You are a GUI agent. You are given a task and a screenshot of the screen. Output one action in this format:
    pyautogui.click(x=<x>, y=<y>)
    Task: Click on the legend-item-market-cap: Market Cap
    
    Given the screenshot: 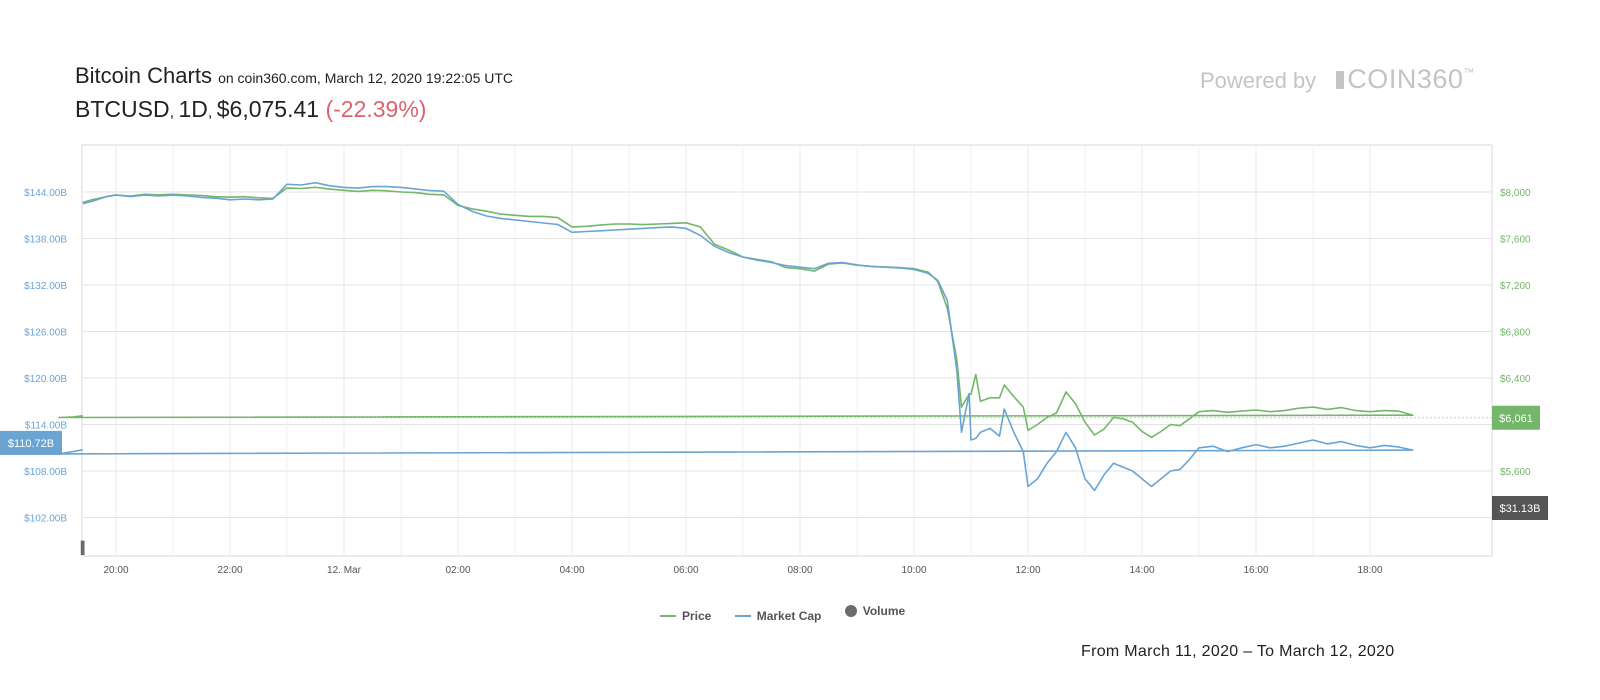 What is the action you would take?
    pyautogui.click(x=778, y=616)
    